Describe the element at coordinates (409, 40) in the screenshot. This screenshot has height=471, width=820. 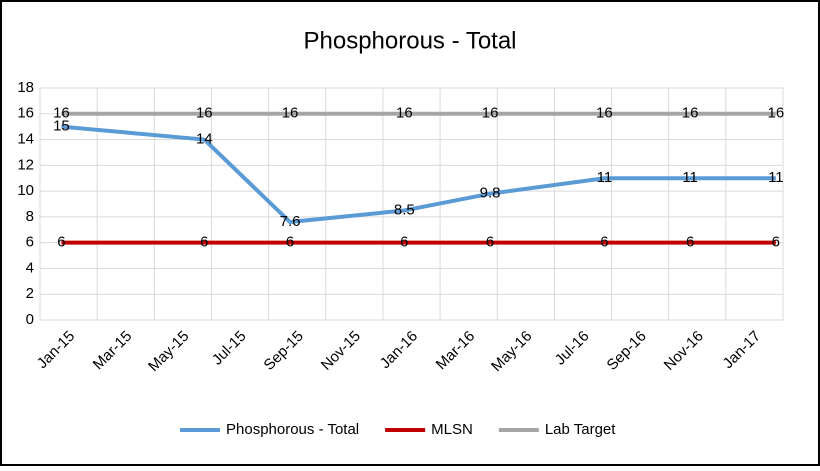
I see `chart-title: Phosphorous - Total` at that location.